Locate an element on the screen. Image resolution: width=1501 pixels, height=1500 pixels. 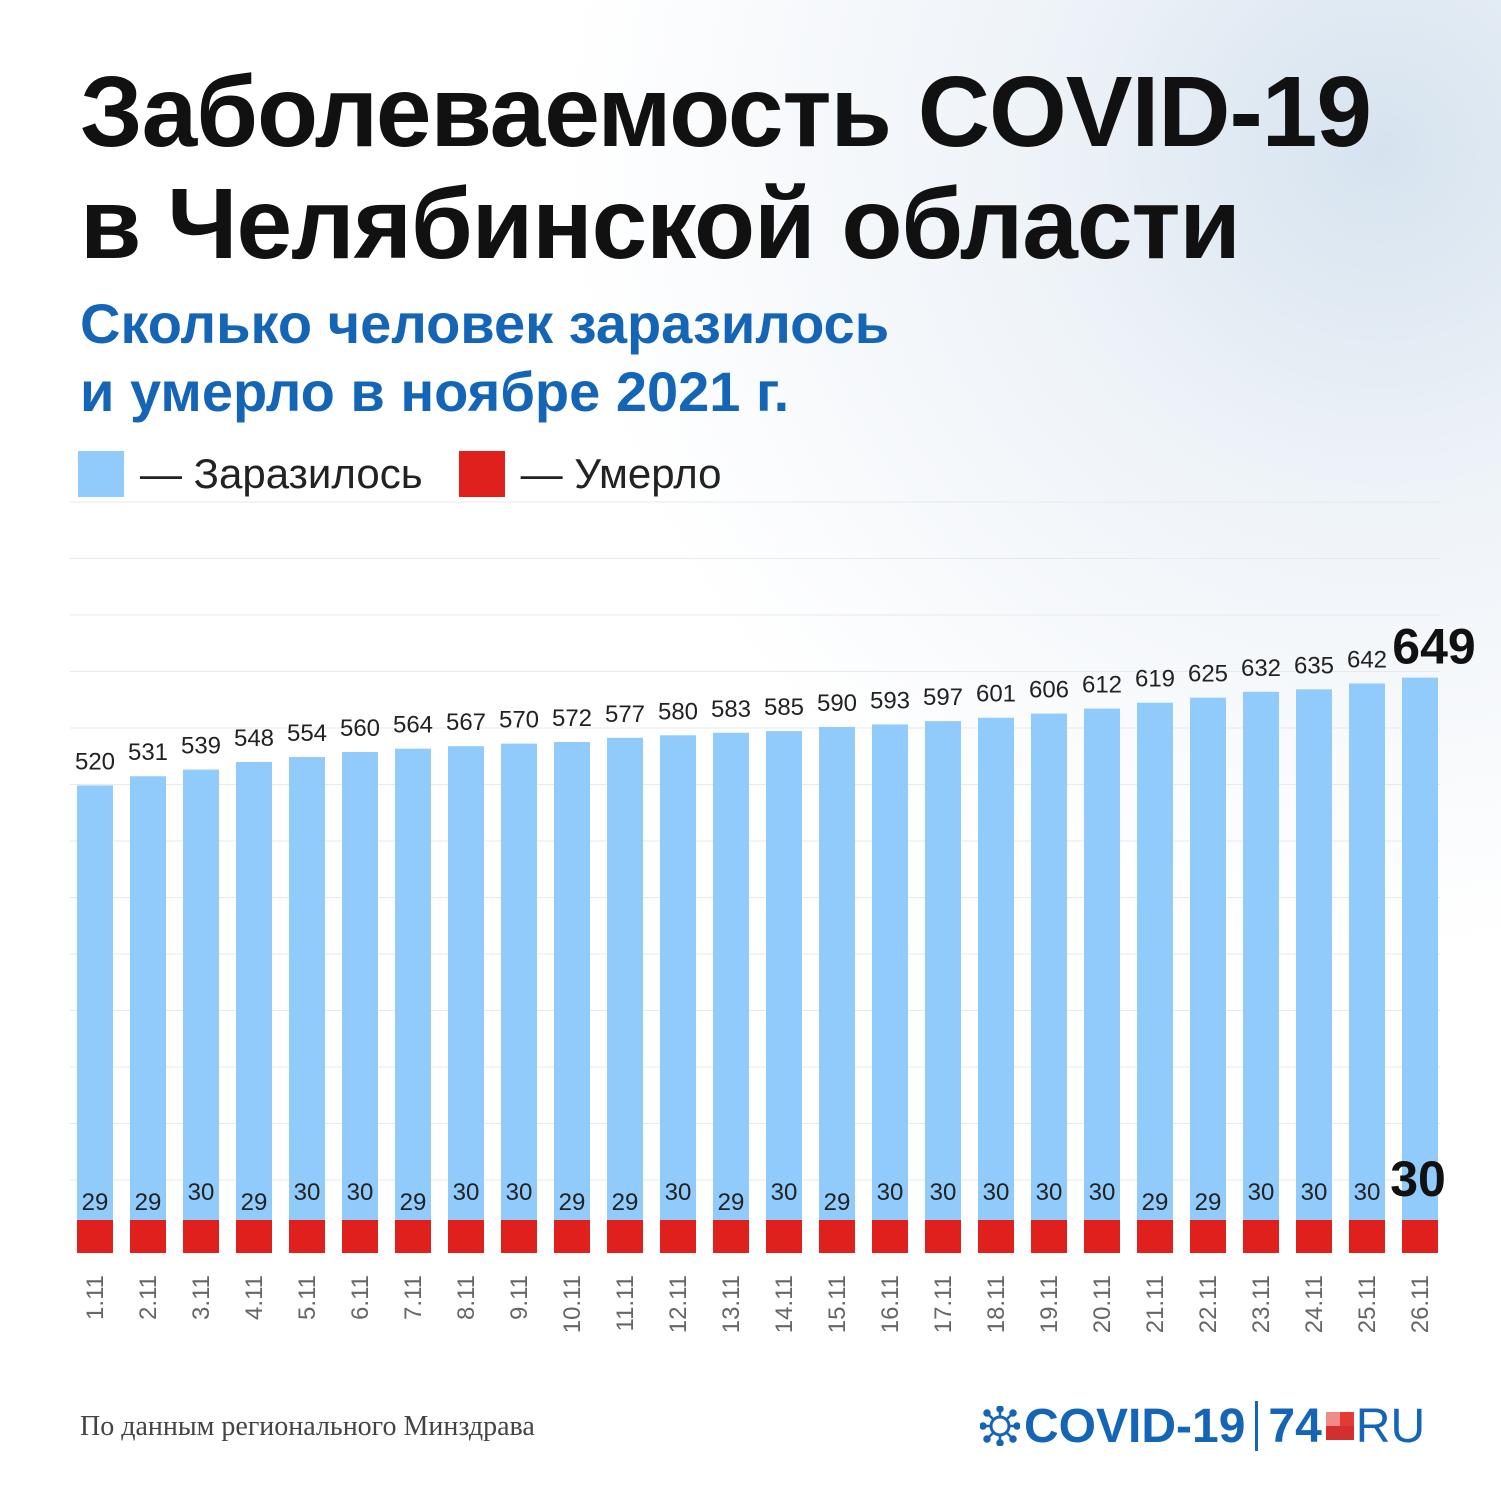
data-label-infected: 619 is located at coordinates (1155, 679).